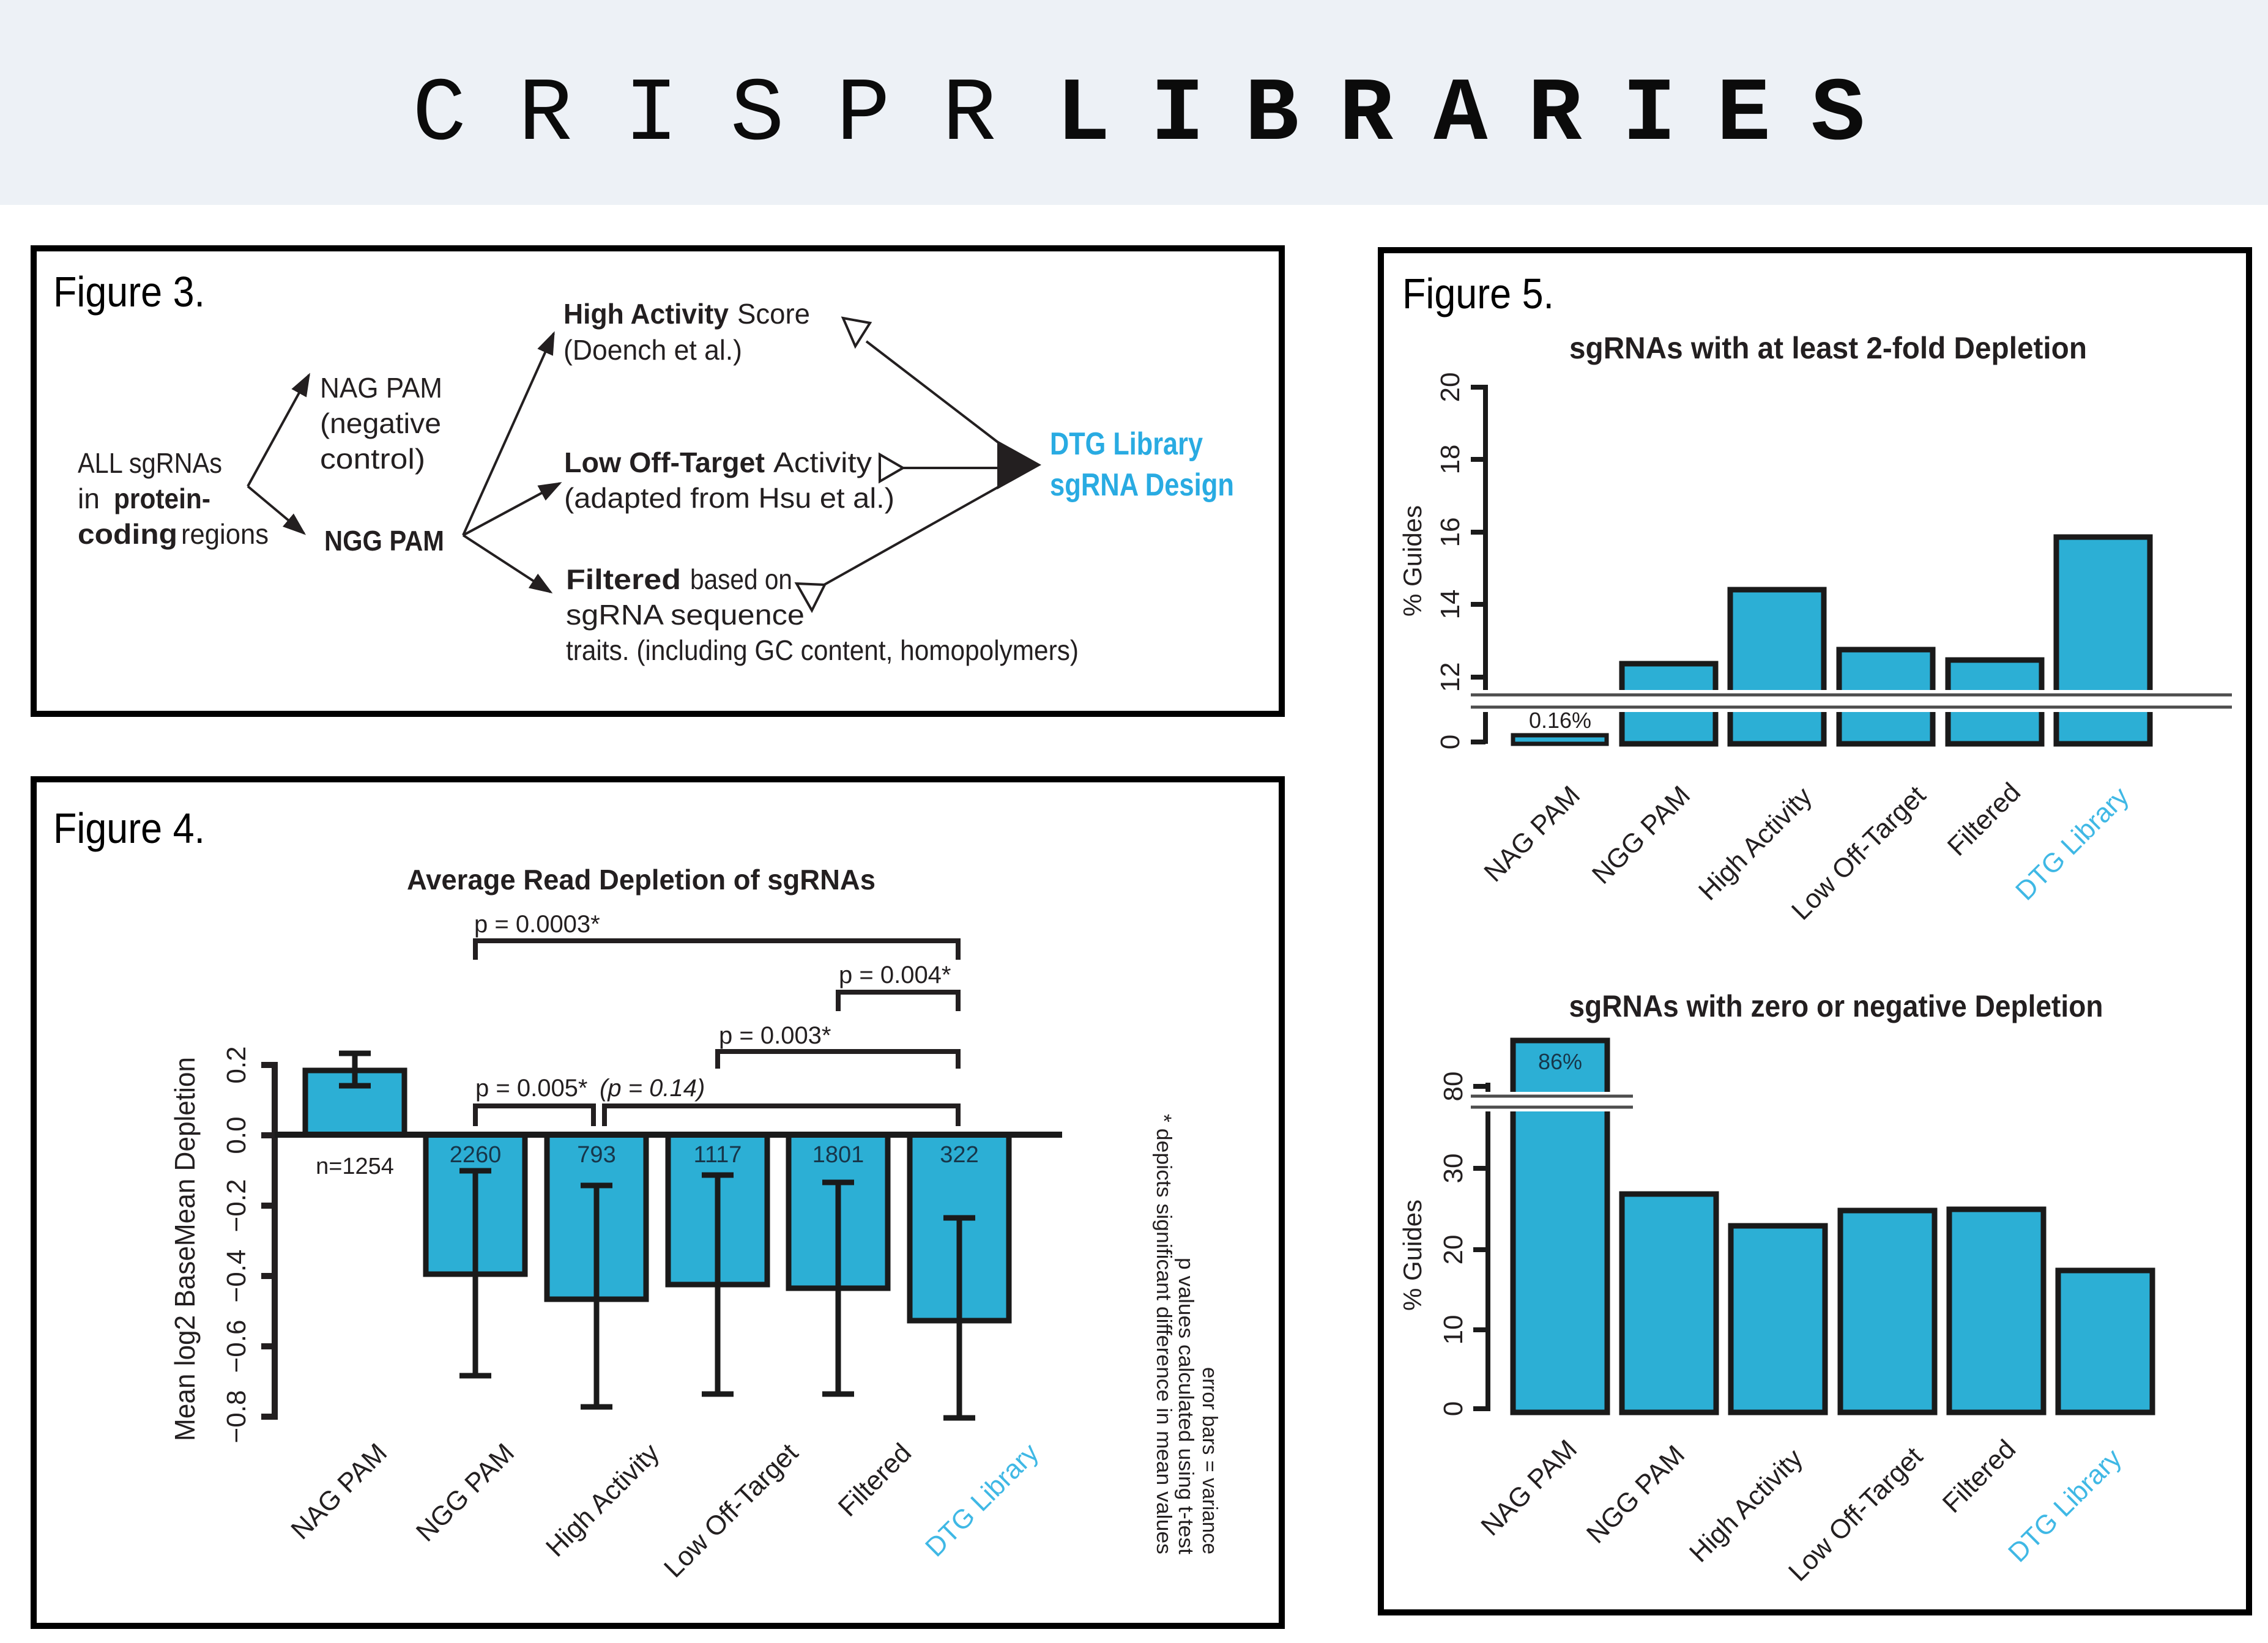 This screenshot has height=1643, width=2268. I want to click on svg-text: −0.4, so click(236, 1276).